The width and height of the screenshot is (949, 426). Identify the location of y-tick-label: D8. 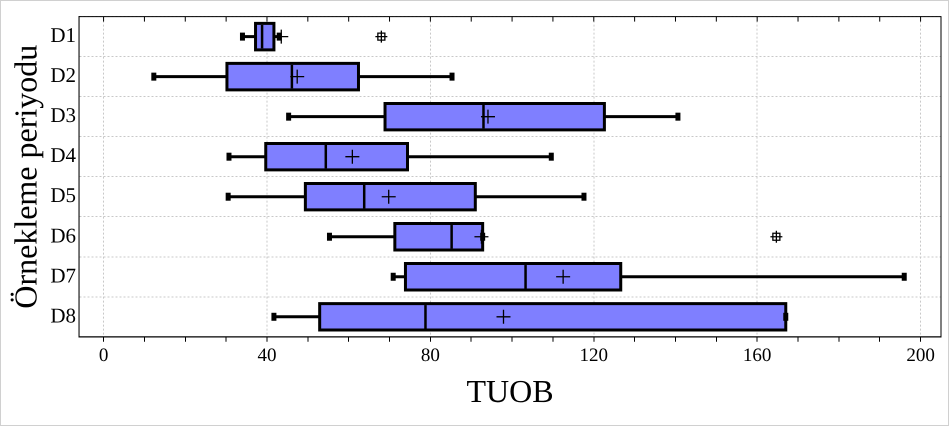
(63, 315).